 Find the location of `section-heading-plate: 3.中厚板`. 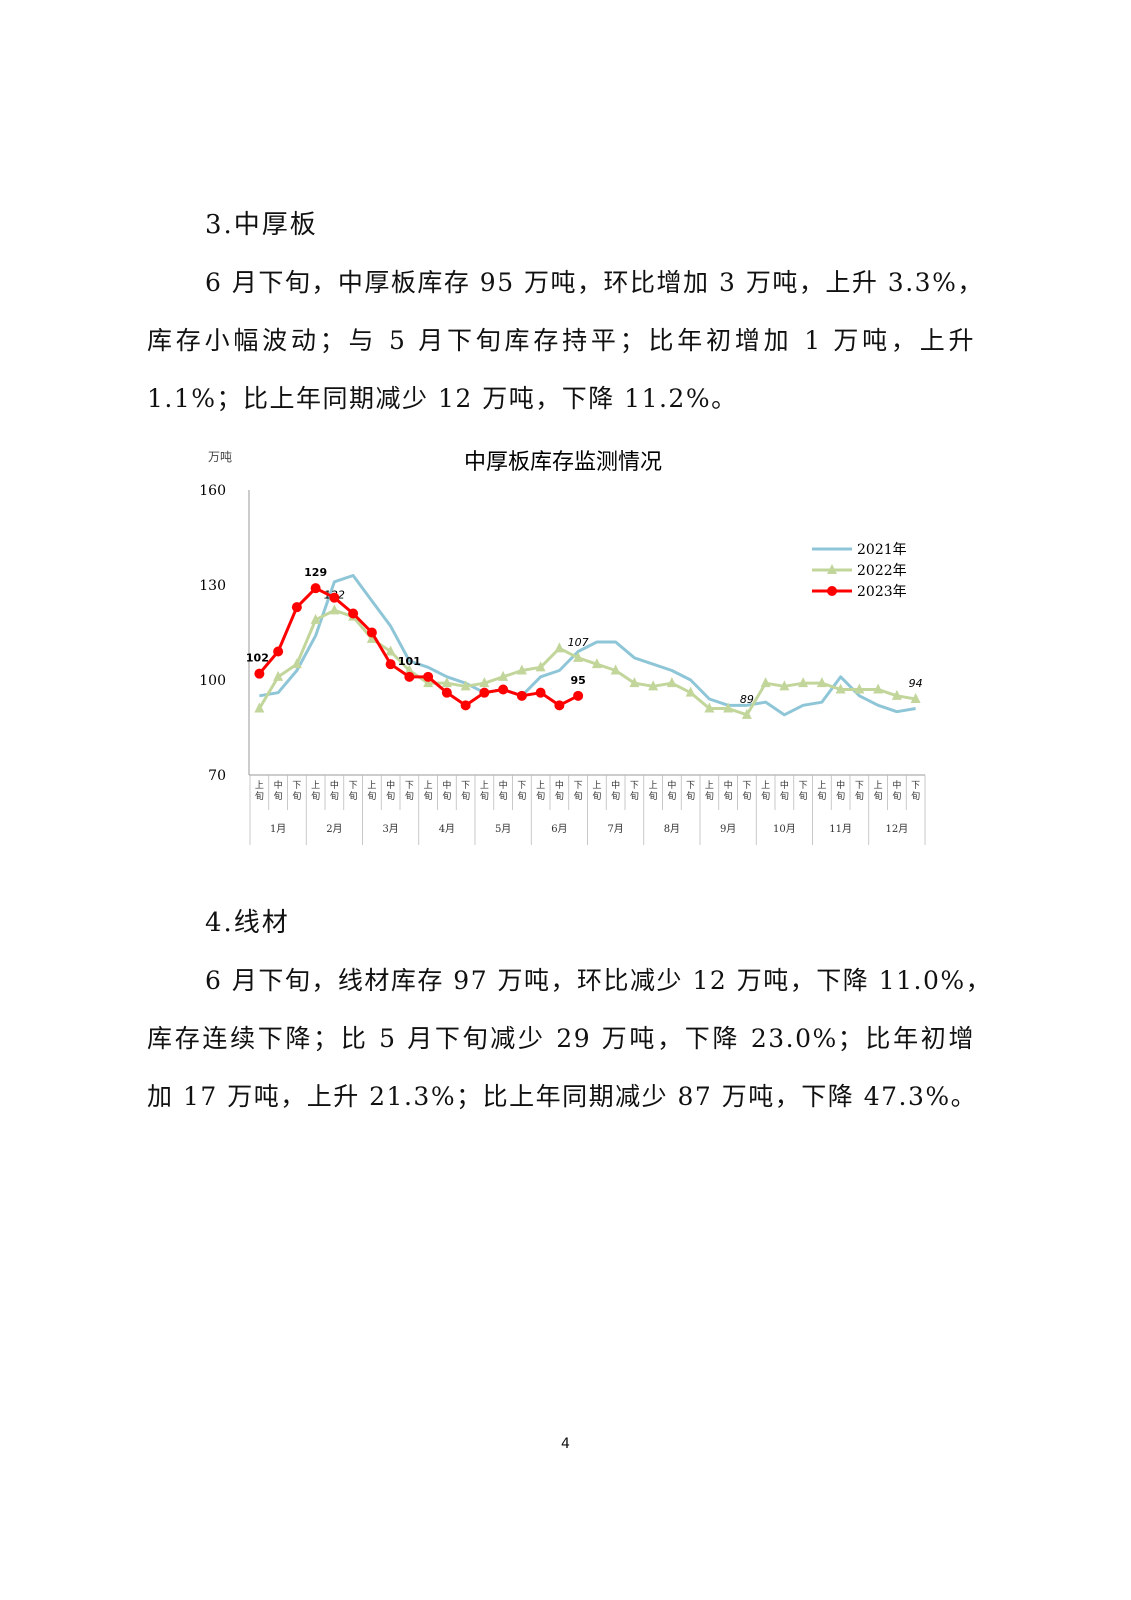

section-heading-plate: 3.中厚板 is located at coordinates (261, 225).